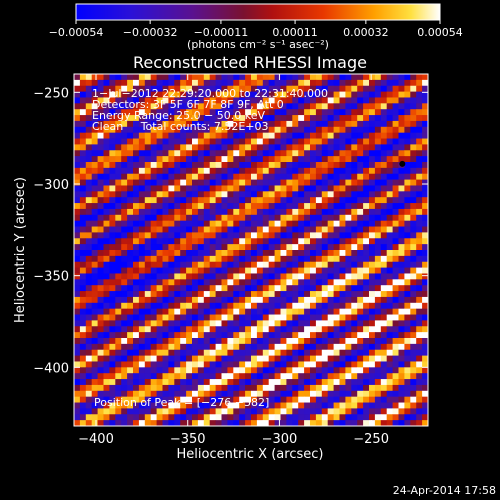 This screenshot has height=500, width=500. What do you see at coordinates (51, 93) in the screenshot?
I see `y-tick-label: −250` at bounding box center [51, 93].